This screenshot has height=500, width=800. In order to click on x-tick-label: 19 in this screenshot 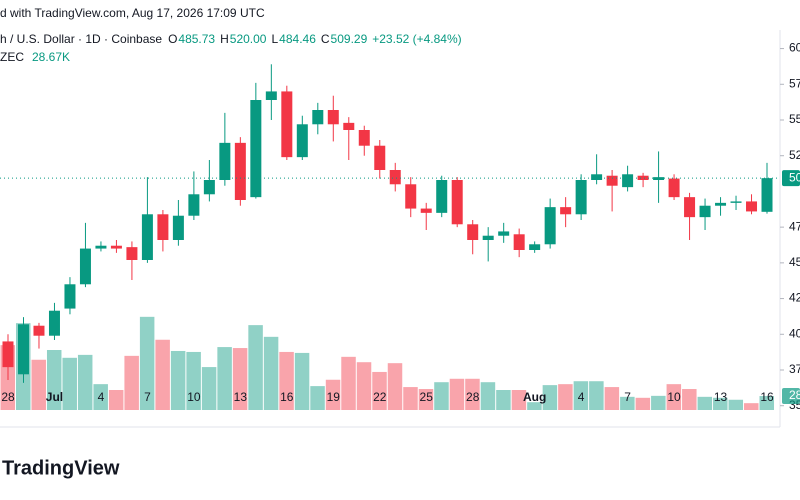, I will do `click(334, 397)`.